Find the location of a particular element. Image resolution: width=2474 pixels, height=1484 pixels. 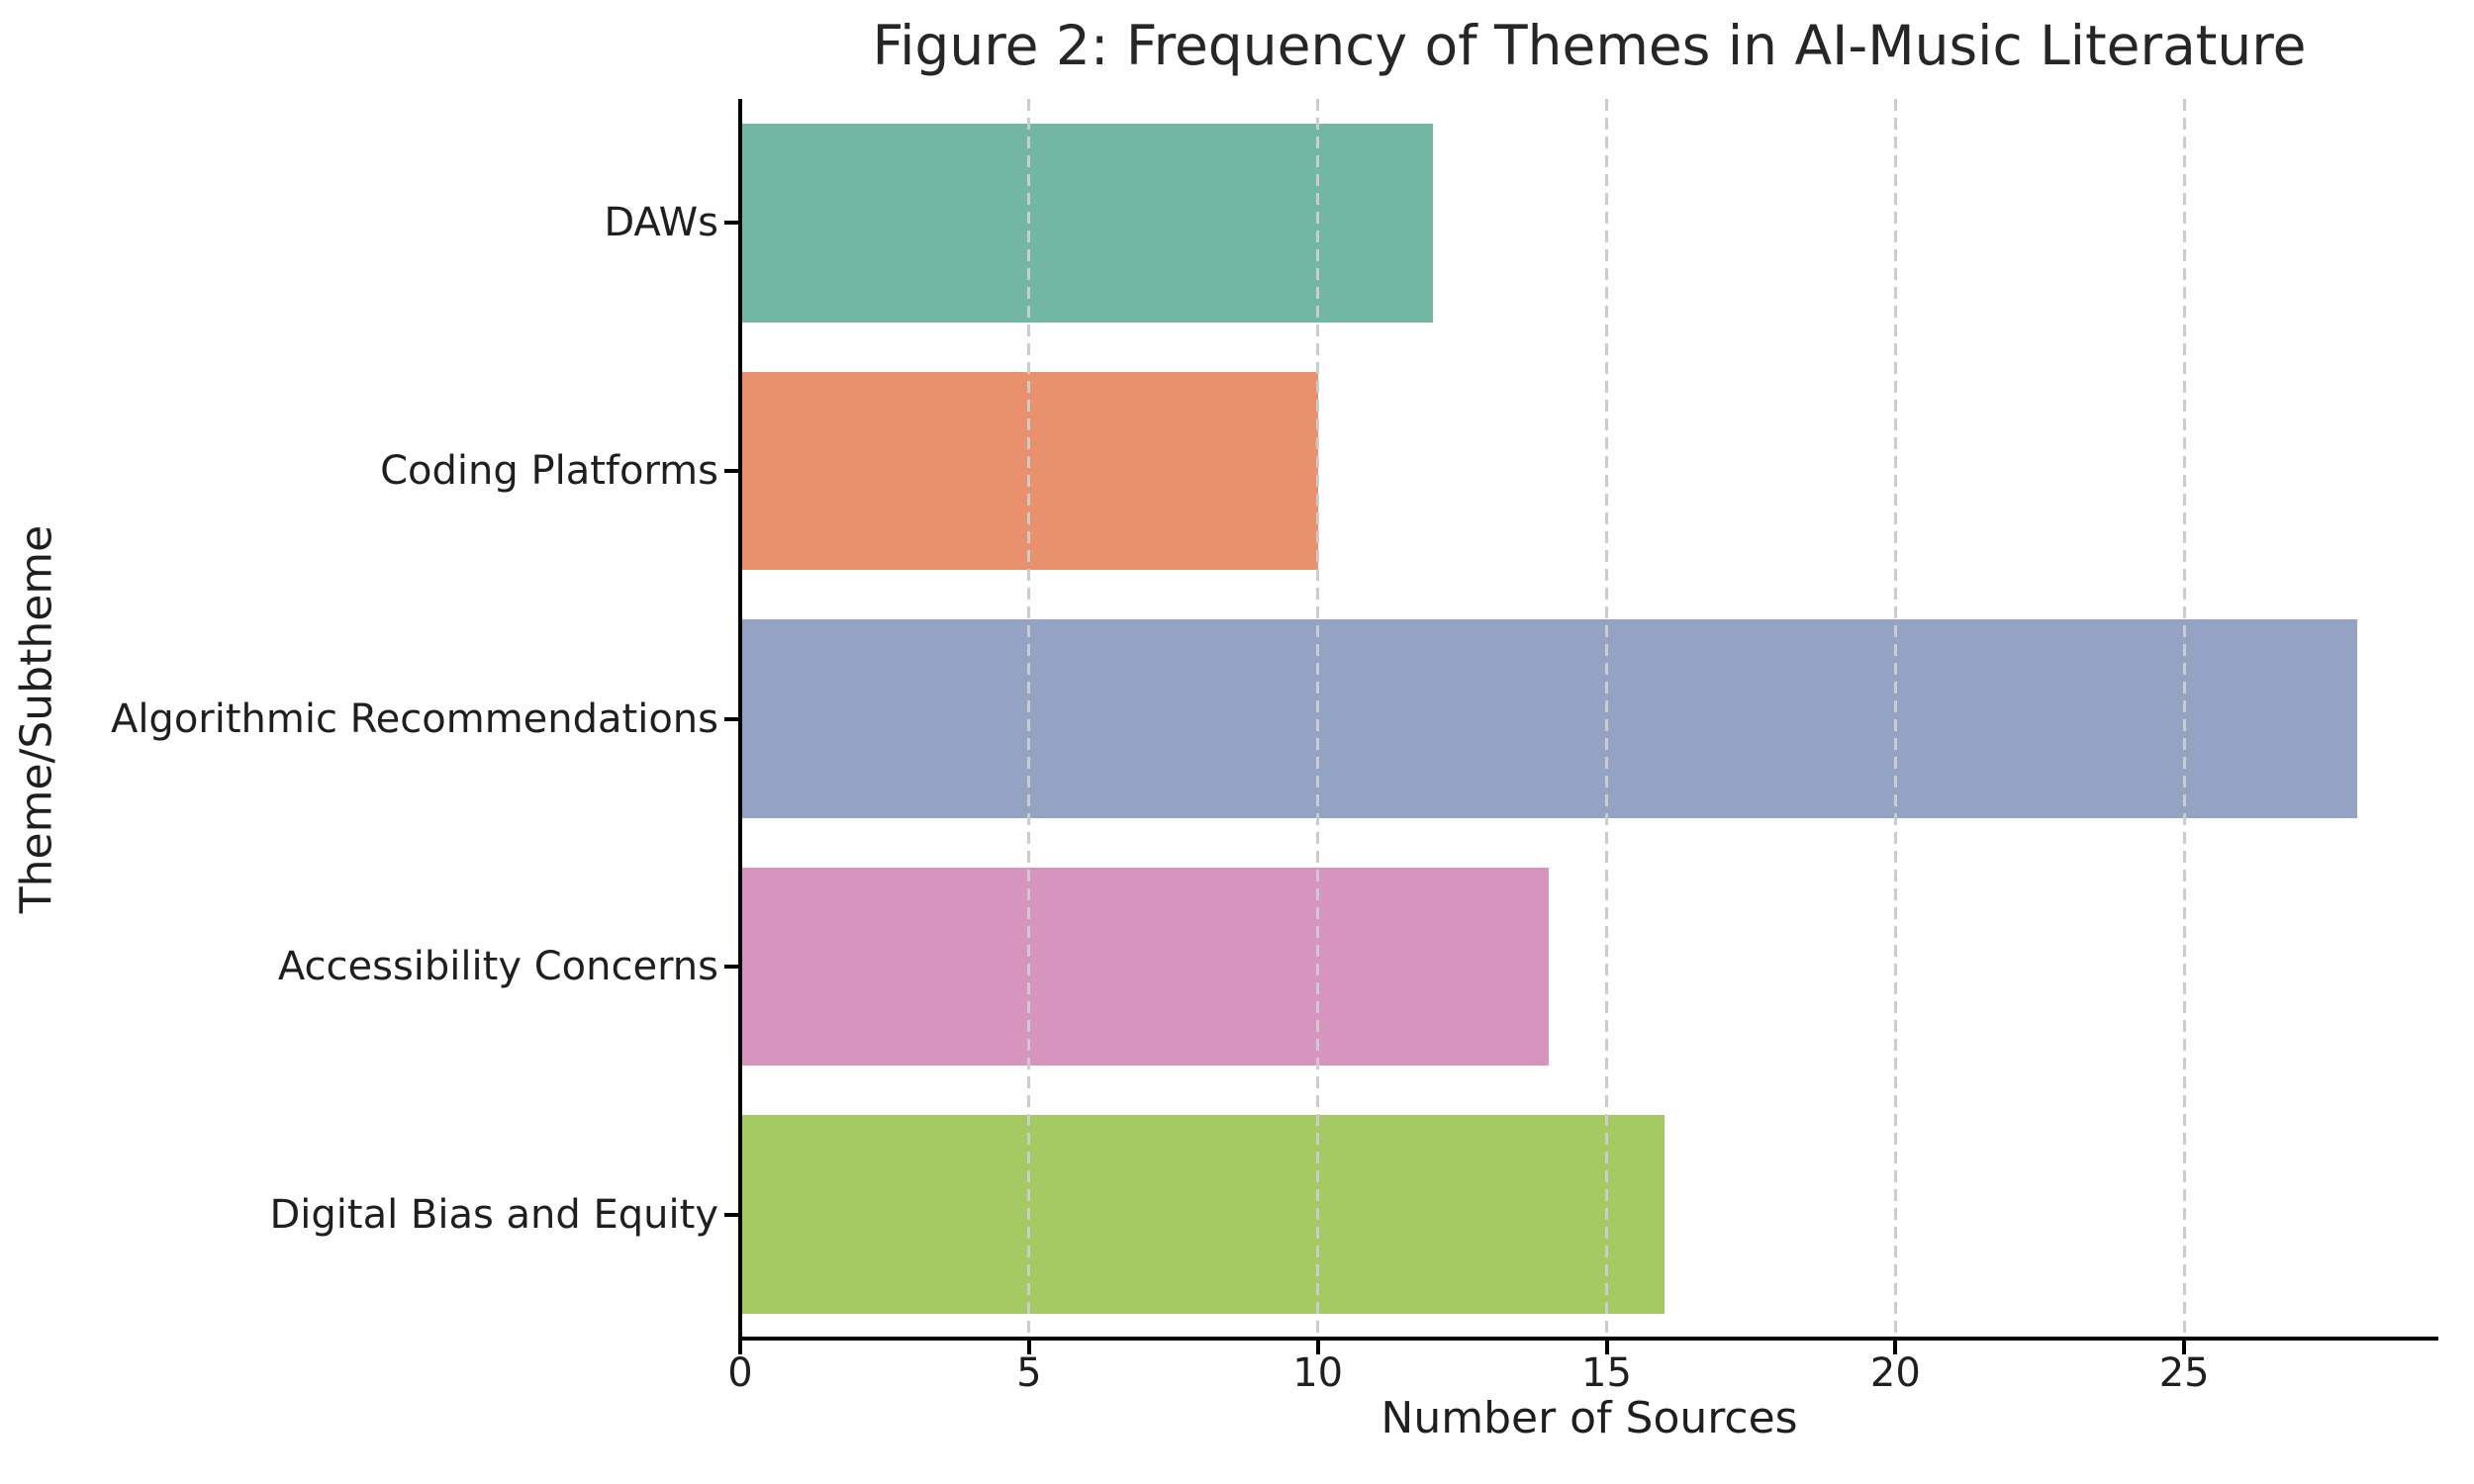

y-tick-label-accessibility-concerns: Accessibility Concerns is located at coordinates (498, 967).